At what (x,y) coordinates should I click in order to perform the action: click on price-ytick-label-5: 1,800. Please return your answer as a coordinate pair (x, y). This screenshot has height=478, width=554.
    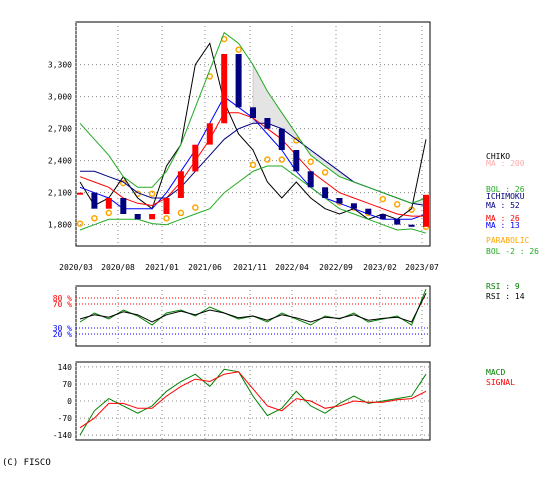
    Looking at the image, I should click on (60, 225).